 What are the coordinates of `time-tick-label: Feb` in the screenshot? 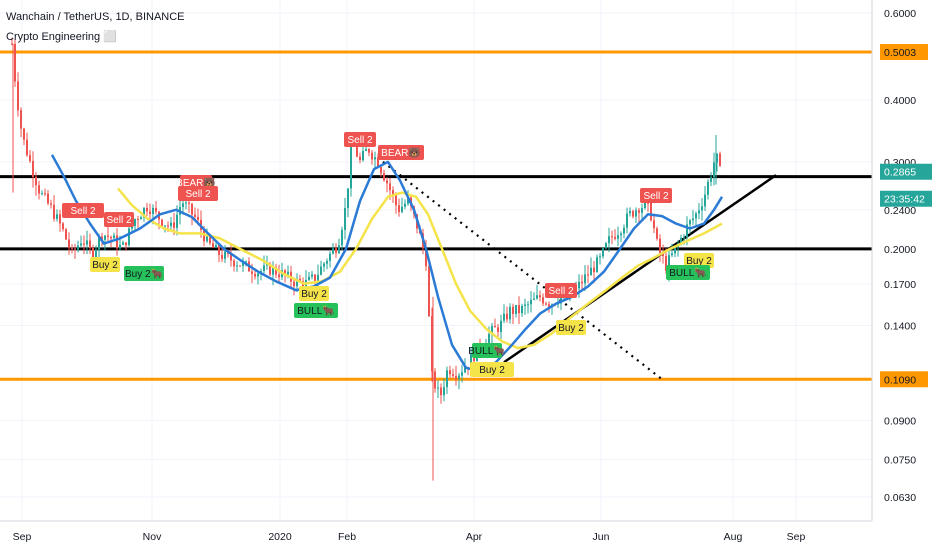 It's located at (347, 537).